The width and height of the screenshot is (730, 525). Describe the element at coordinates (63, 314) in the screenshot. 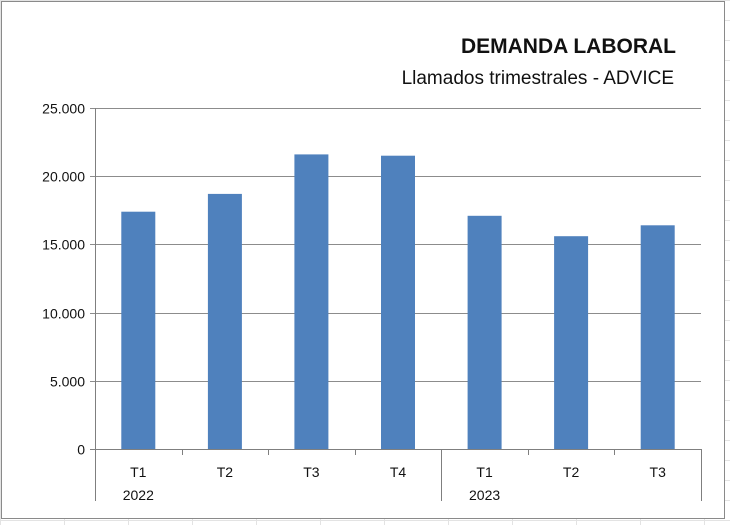

I see `y-tick-label: 10.000` at that location.